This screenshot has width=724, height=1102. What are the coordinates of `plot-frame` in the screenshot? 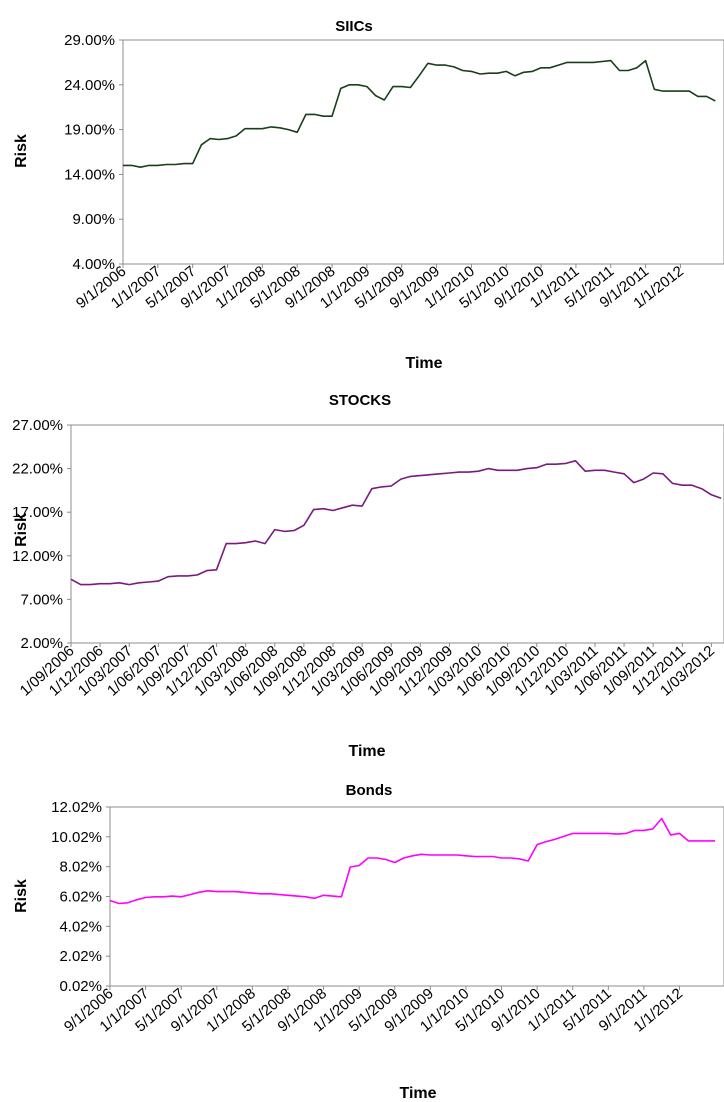 It's located at (416, 896).